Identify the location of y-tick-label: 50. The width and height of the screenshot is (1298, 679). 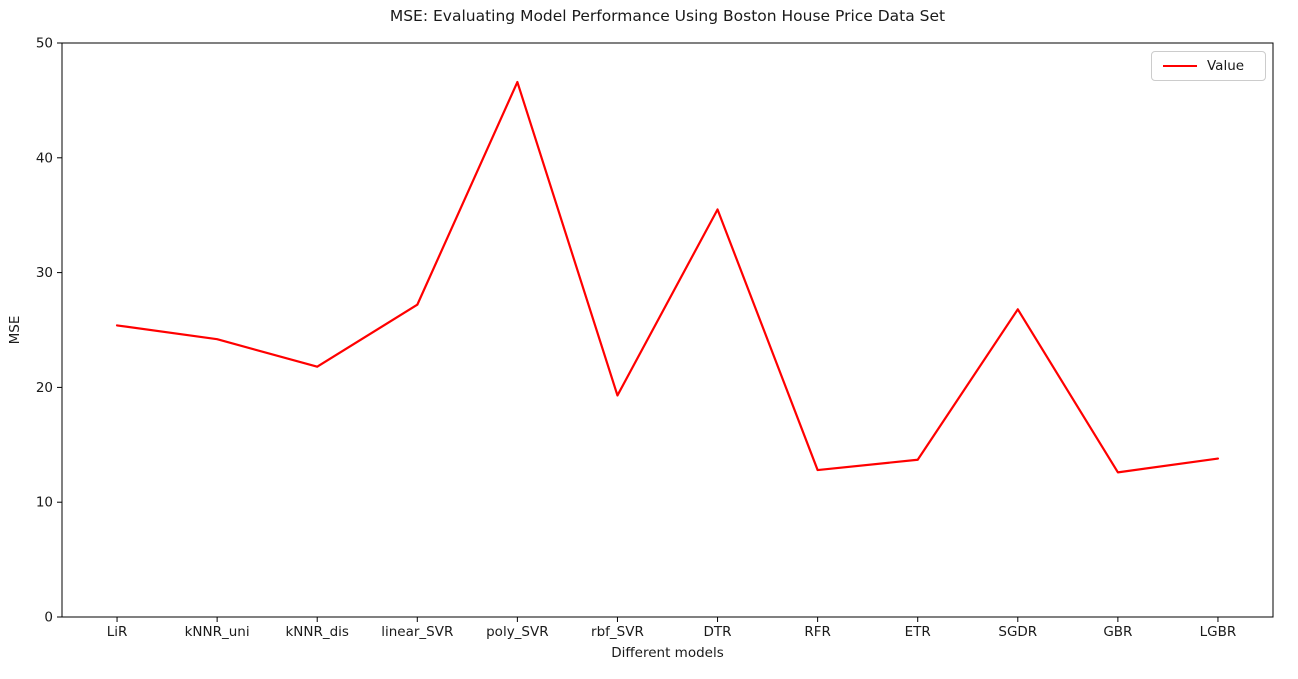
(44, 44).